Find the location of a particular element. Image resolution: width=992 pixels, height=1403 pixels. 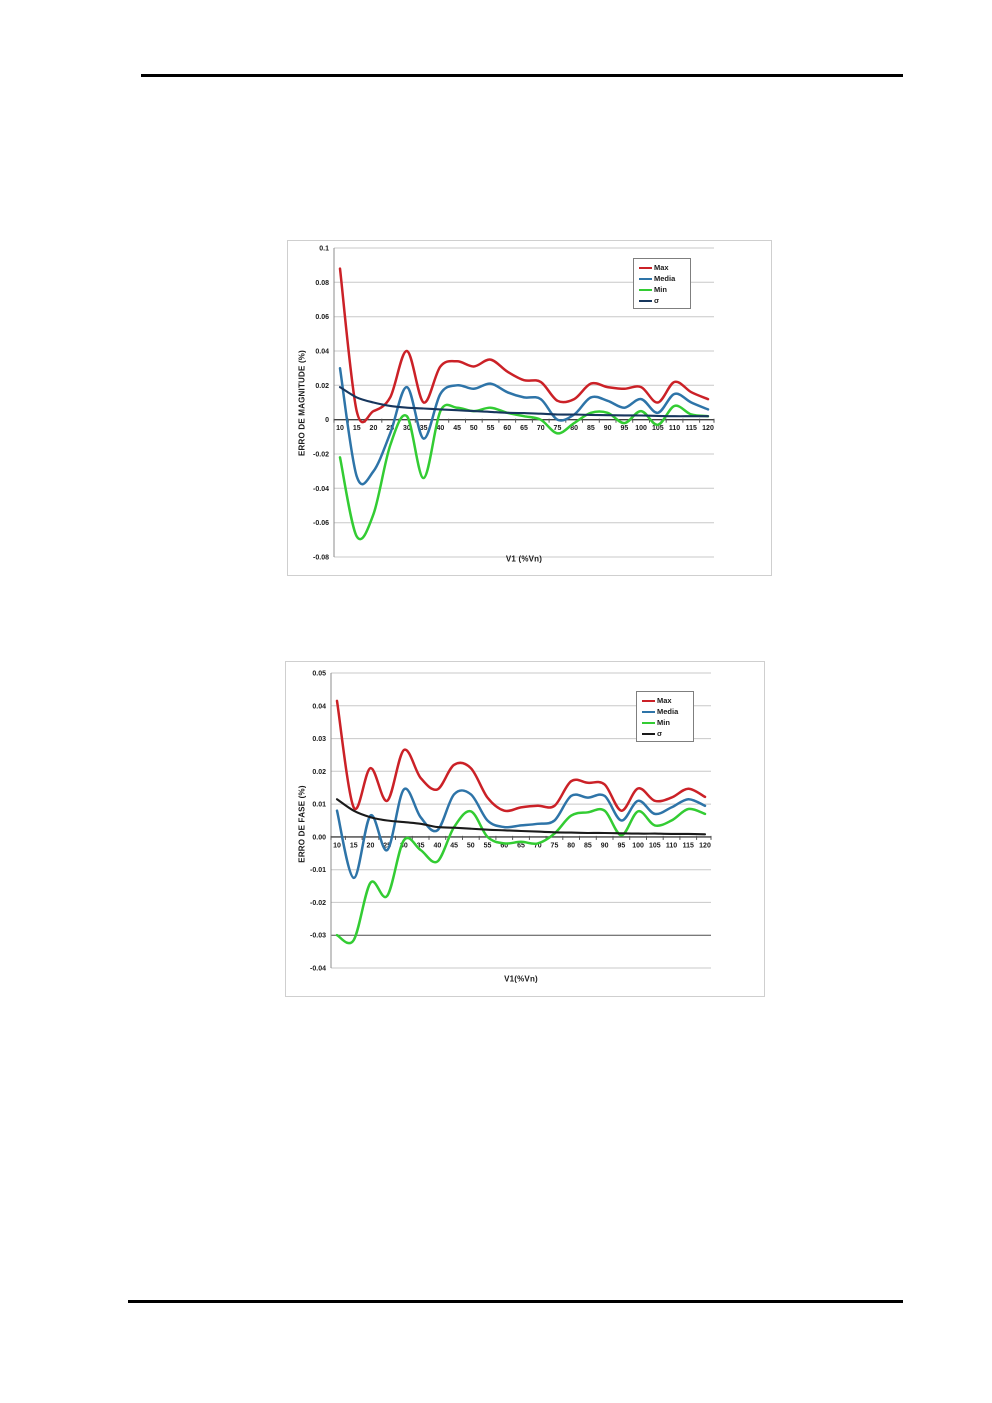

y-tick-label: 0.00 is located at coordinates (319, 837).